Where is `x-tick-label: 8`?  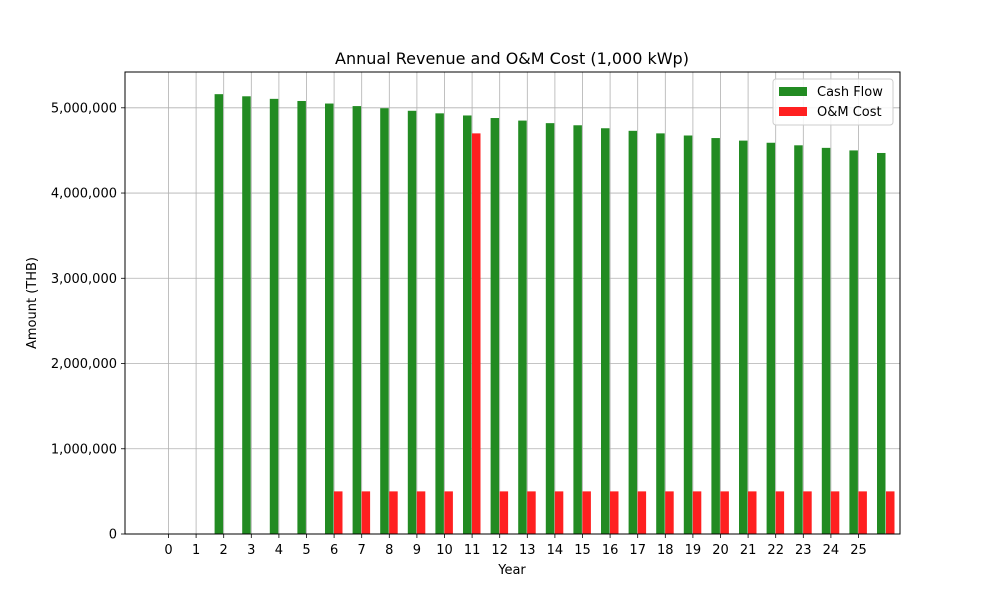
x-tick-label: 8 is located at coordinates (389, 550).